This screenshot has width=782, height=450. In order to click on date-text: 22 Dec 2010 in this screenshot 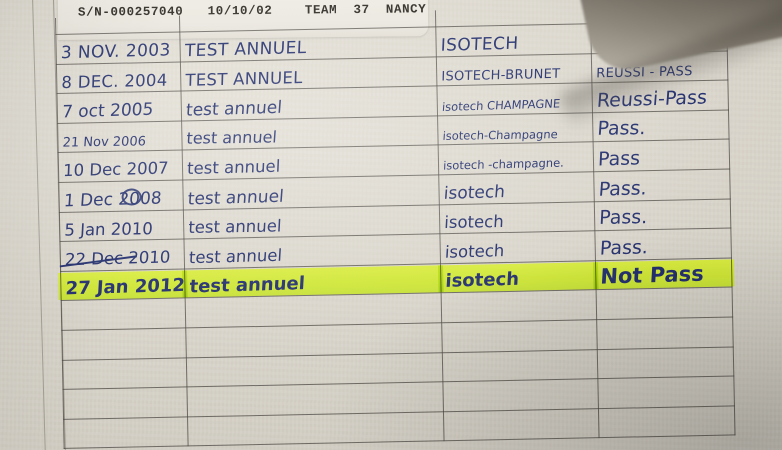, I will do `click(122, 259)`.